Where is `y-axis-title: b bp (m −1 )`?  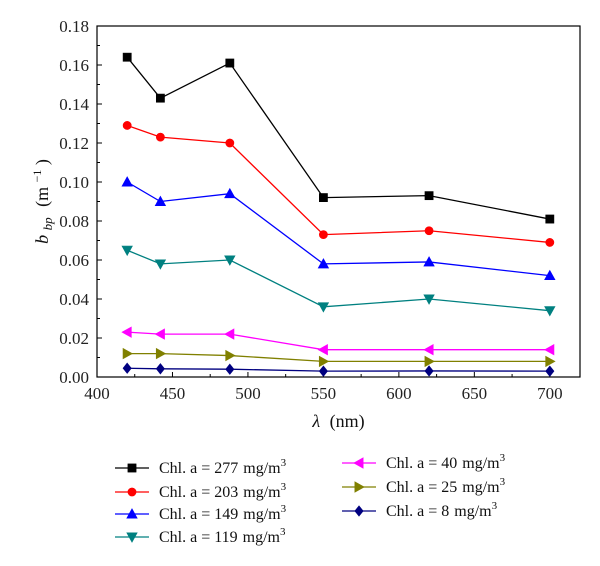 y-axis-title: b bp (m −1 ) is located at coordinates (40, 201).